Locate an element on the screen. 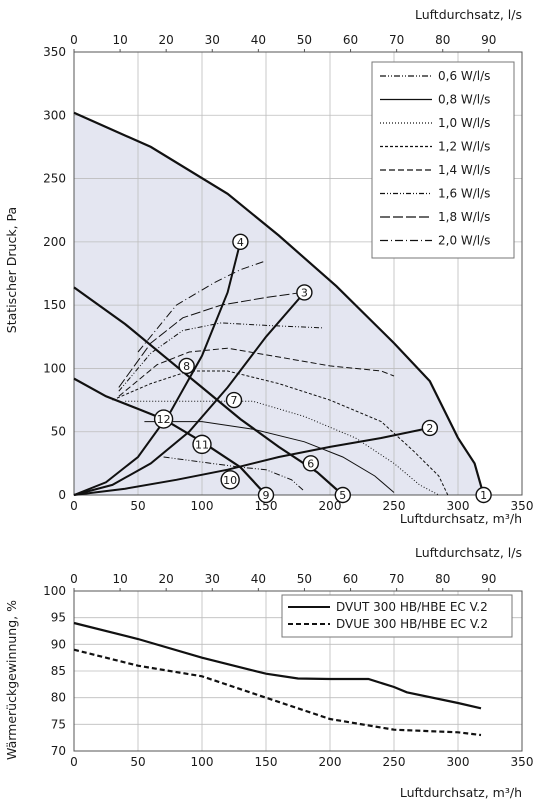 This screenshot has width=537, height=803. system-curve is located at coordinates (189, 393).